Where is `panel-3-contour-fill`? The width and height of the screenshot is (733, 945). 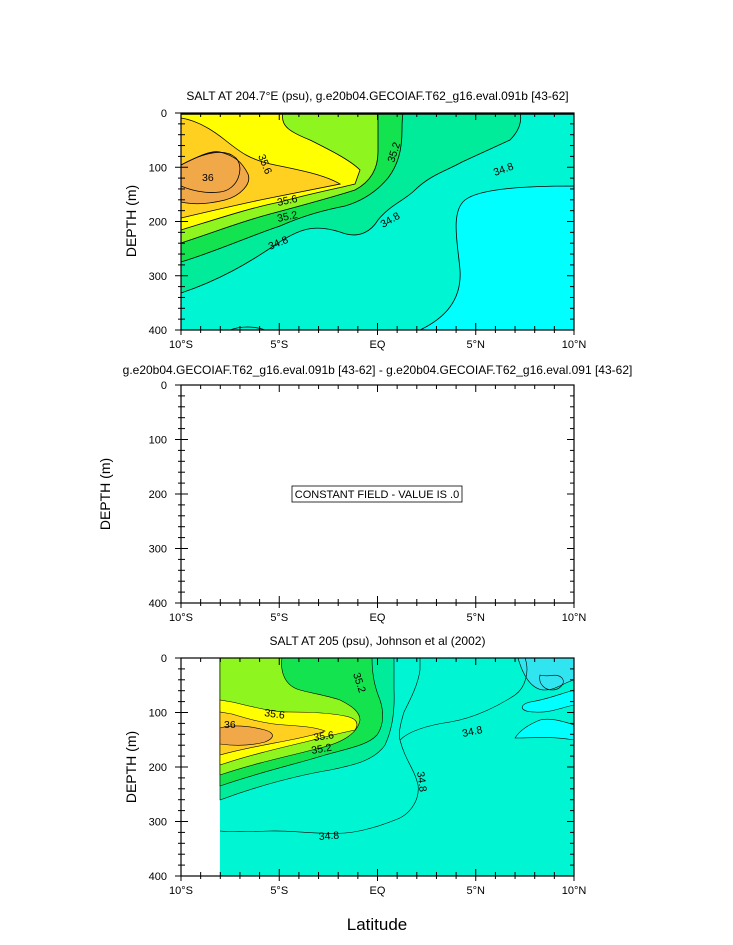
panel-3-contour-fill is located at coordinates (377, 767).